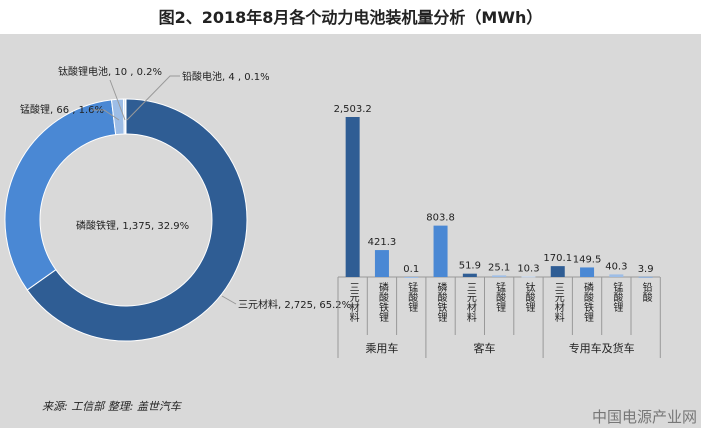 Image resolution: width=701 pixels, height=428 pixels. What do you see at coordinates (353, 109) in the screenshot?
I see `bar-value-label: 2,503.2` at bounding box center [353, 109].